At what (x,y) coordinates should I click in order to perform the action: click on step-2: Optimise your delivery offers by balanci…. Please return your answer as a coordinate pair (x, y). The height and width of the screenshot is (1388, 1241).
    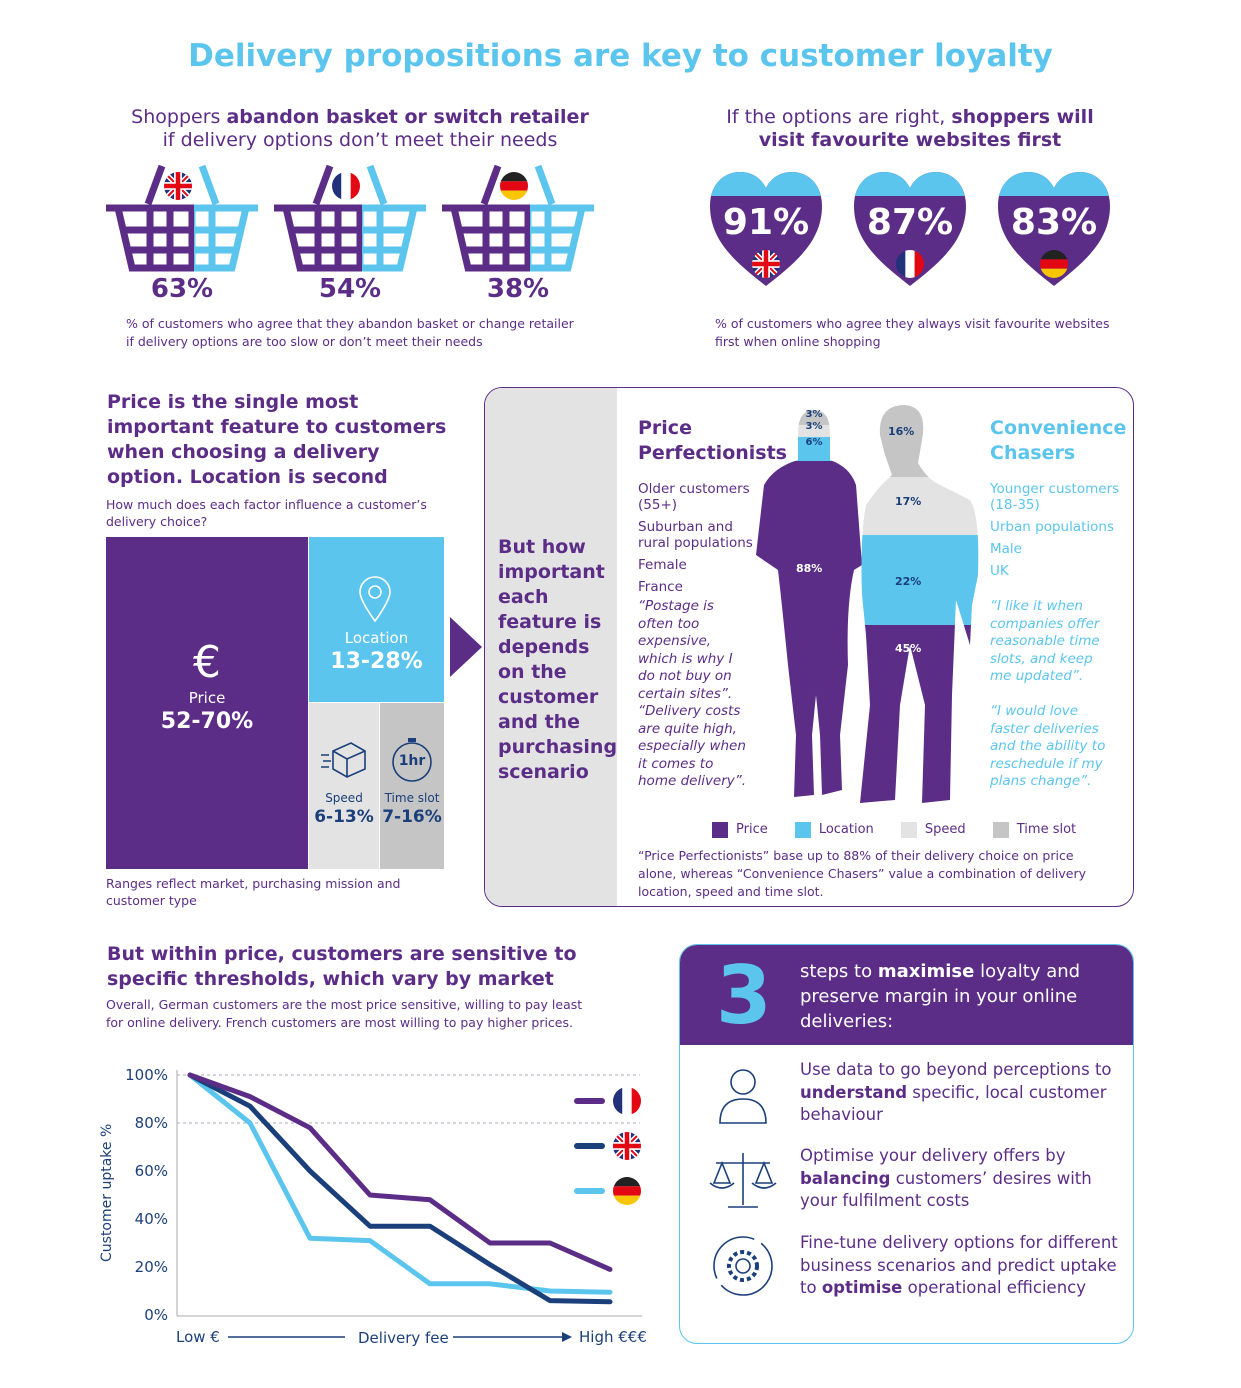
    Looking at the image, I should click on (946, 1178).